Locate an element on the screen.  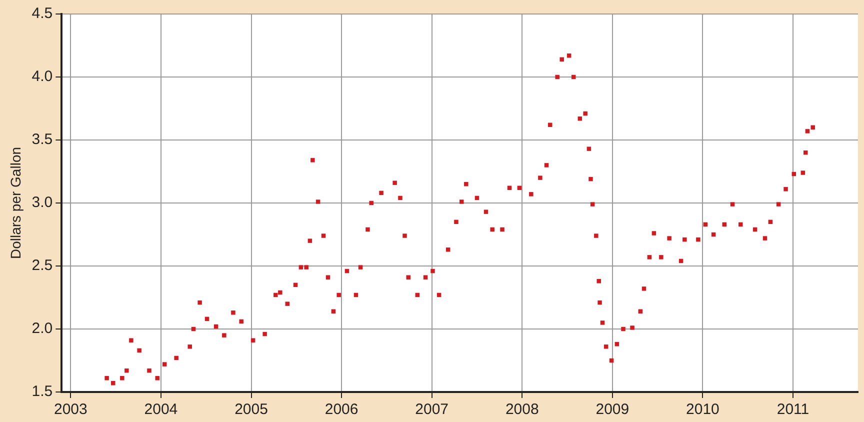
y-tick-label: 3.5 is located at coordinates (42, 139).